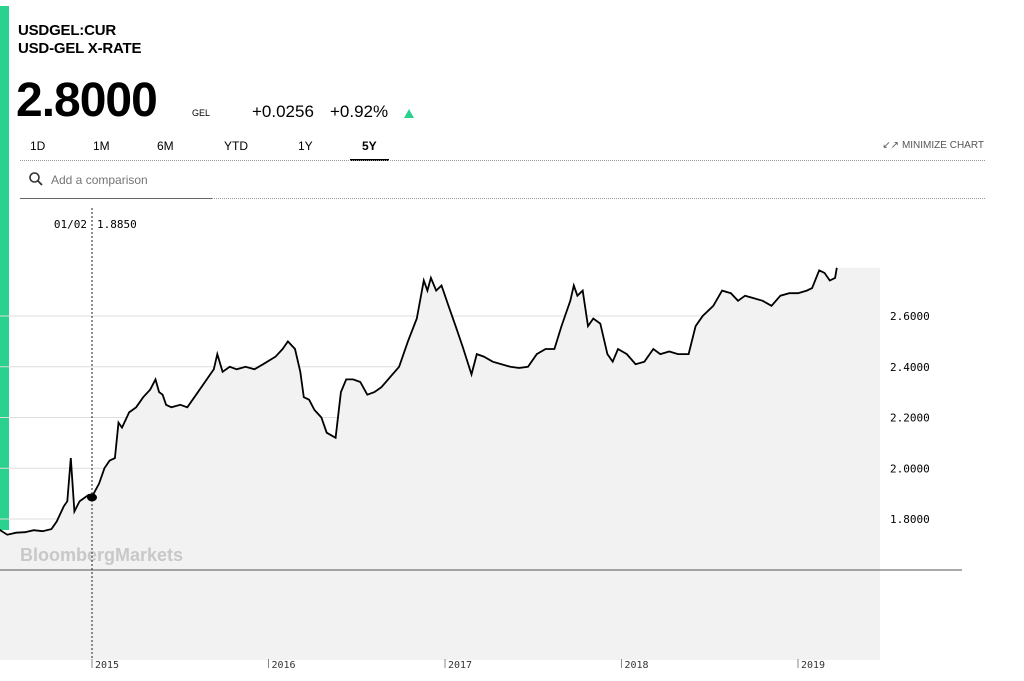 Image resolution: width=1024 pixels, height=681 pixels. What do you see at coordinates (4, 268) in the screenshot?
I see `accent-bar` at bounding box center [4, 268].